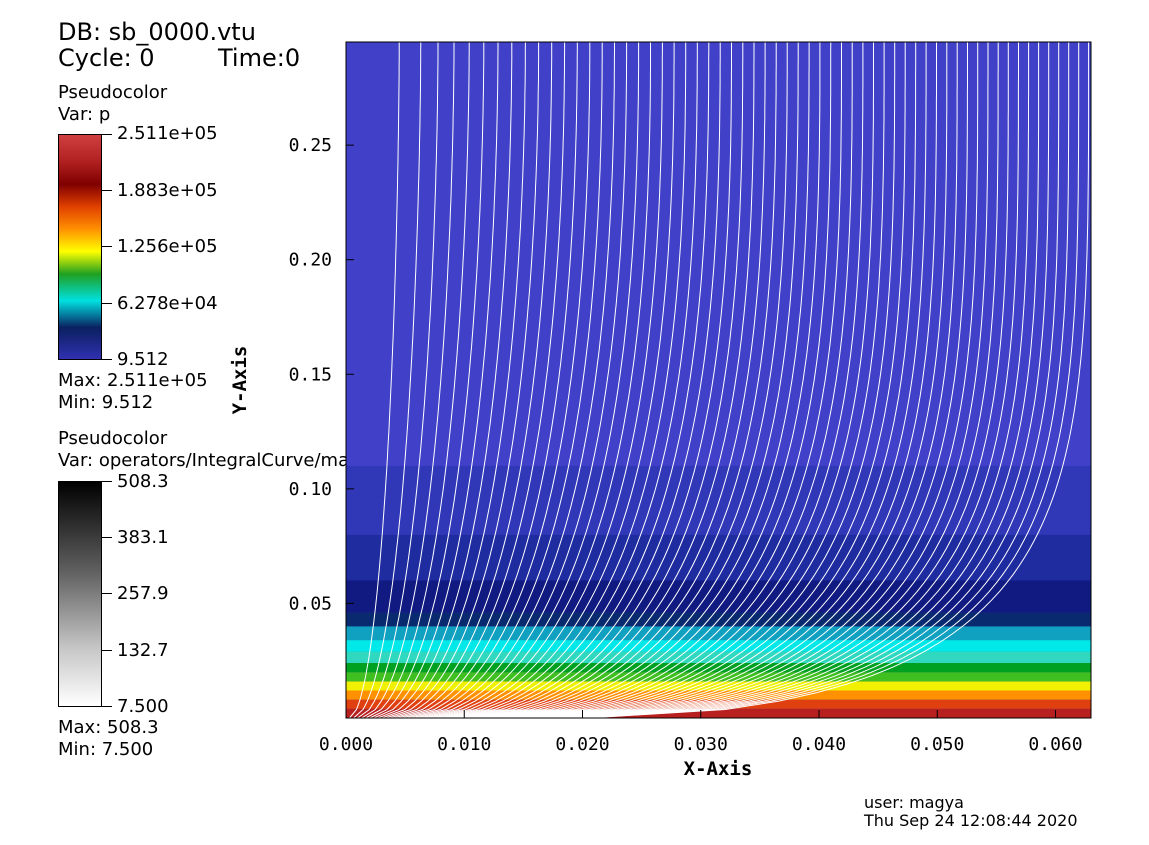  I want to click on magfield-min: Min: 7.500, so click(106, 749).